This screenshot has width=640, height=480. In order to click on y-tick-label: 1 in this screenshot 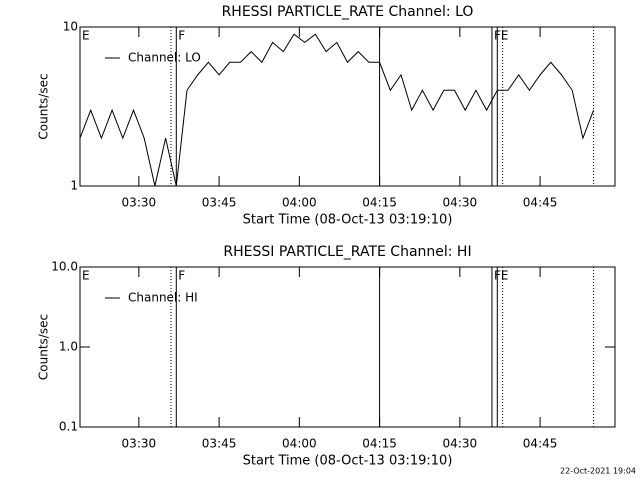, I will do `click(74, 186)`.